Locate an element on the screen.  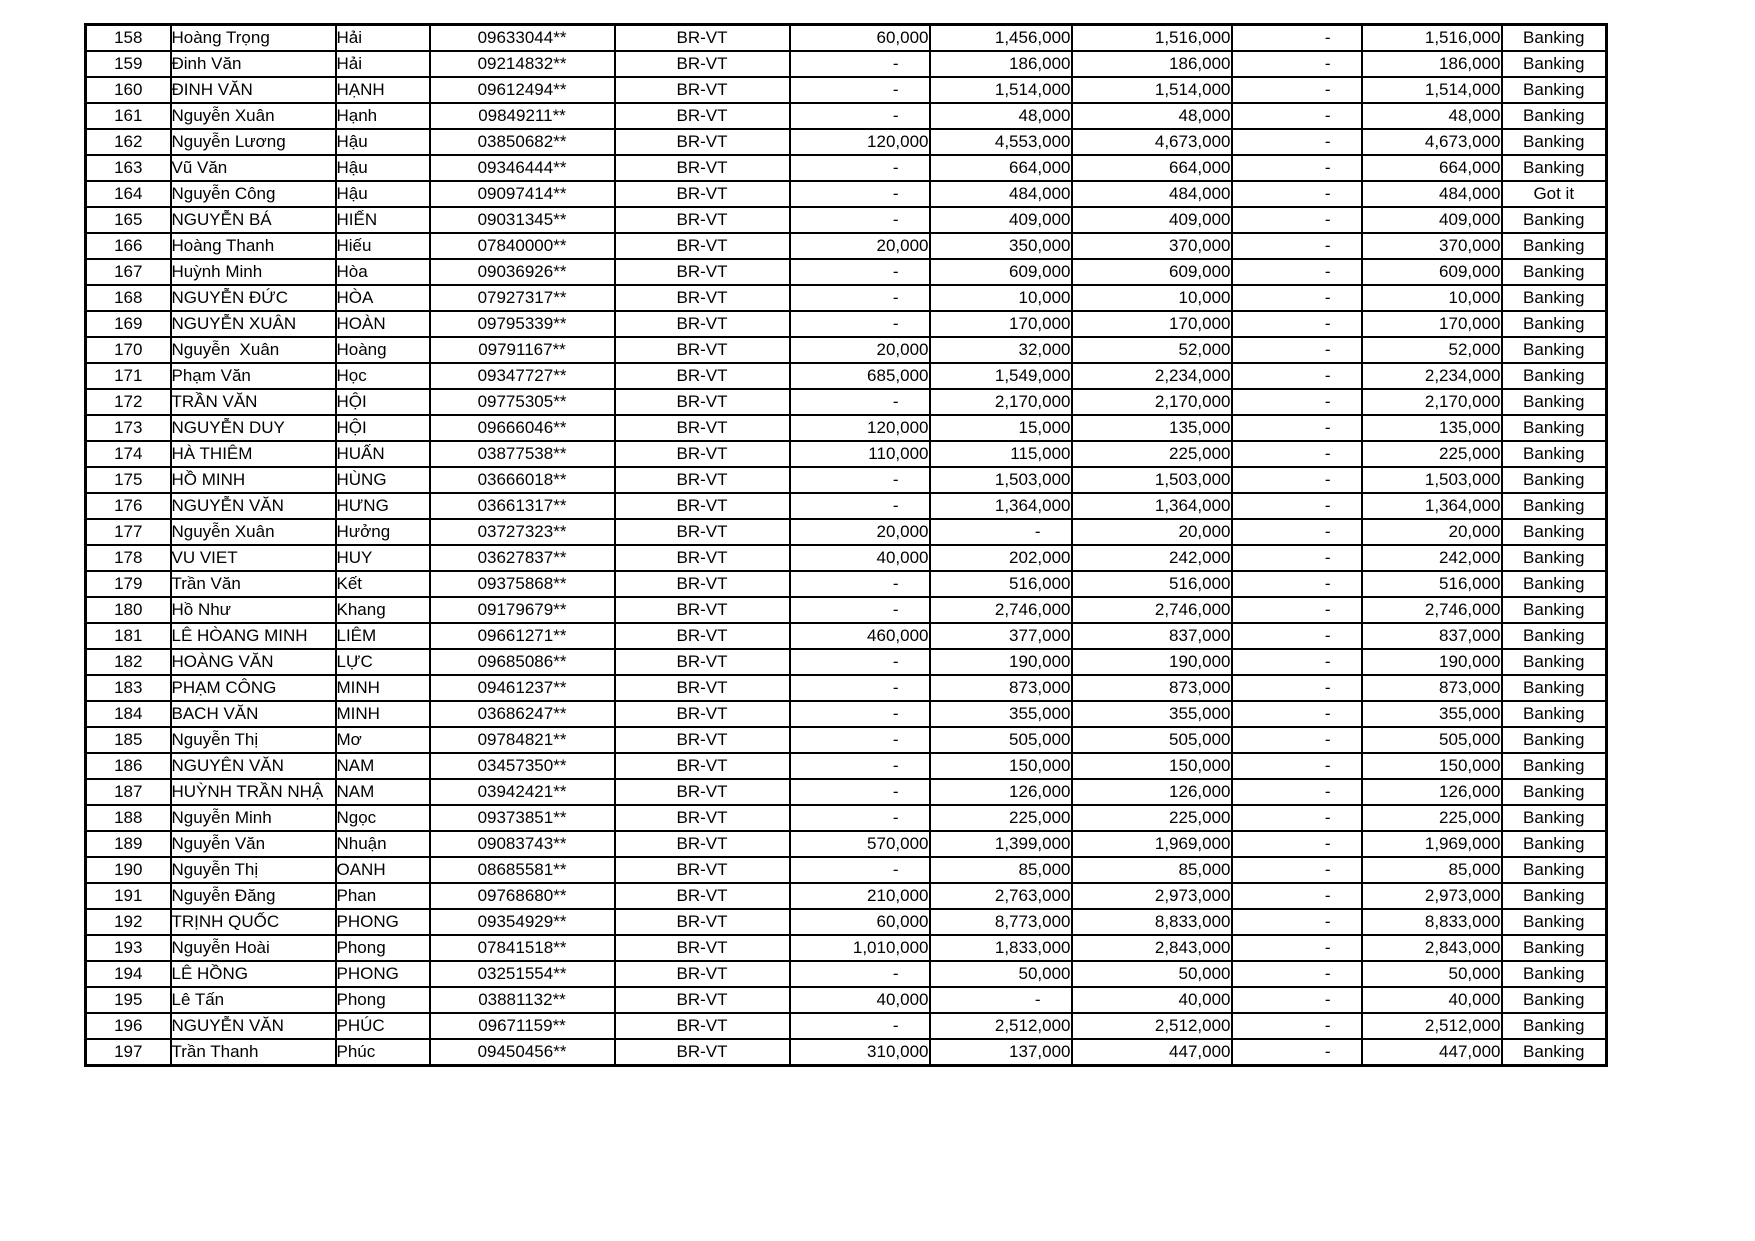
cell-row-number: 183 is located at coordinates (128, 688).